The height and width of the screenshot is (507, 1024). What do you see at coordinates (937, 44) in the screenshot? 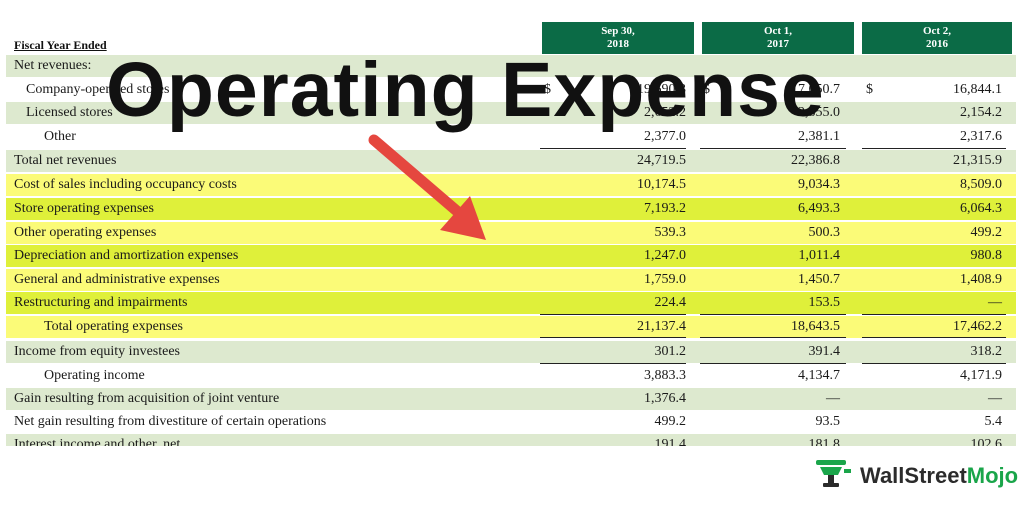
I see `column-header-year: 2016` at bounding box center [937, 44].